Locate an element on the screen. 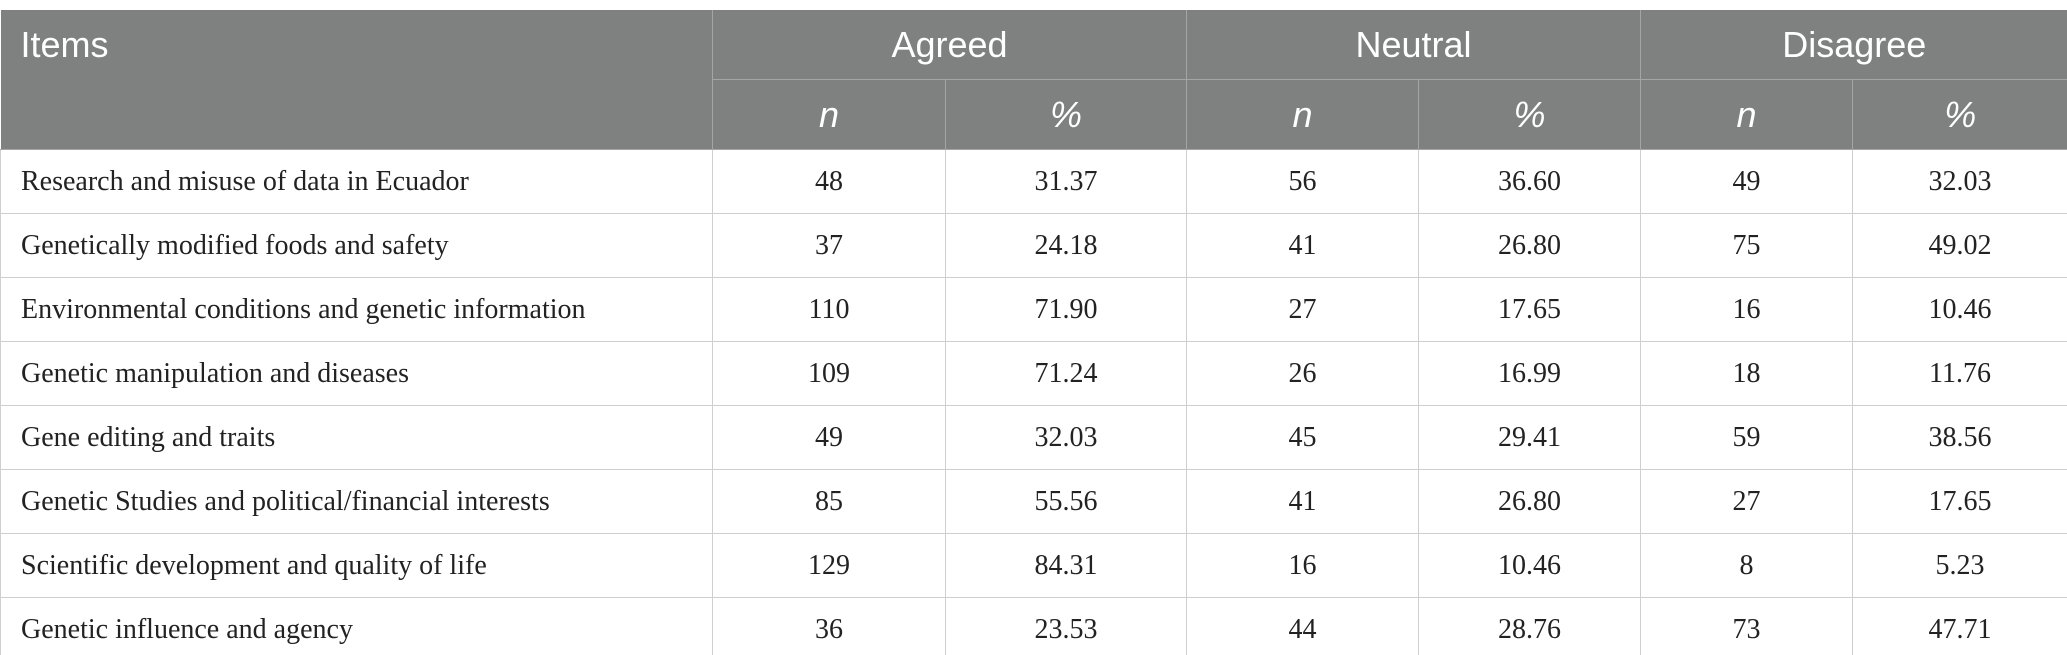 The height and width of the screenshot is (655, 2067). value-cell: 56 is located at coordinates (1302, 181).